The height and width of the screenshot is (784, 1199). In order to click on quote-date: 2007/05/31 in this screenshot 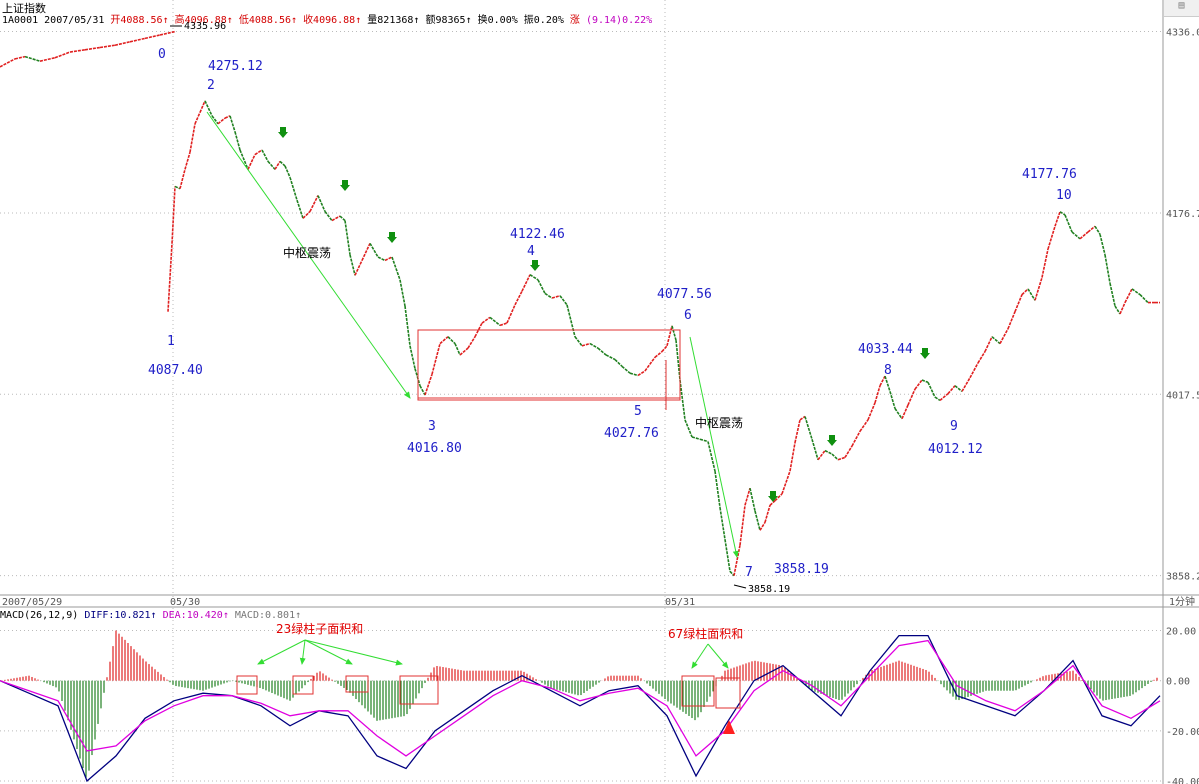, I will do `click(74, 20)`.